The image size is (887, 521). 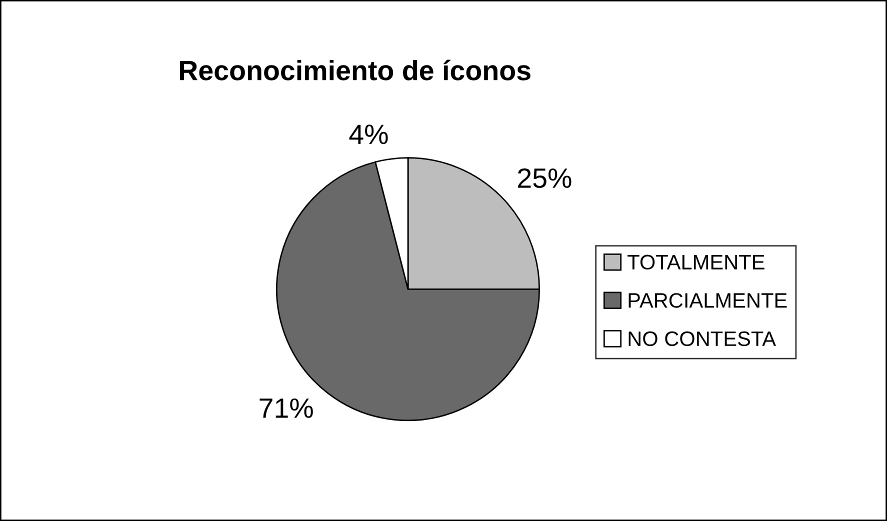 I want to click on data-label: 25%, so click(x=545, y=178).